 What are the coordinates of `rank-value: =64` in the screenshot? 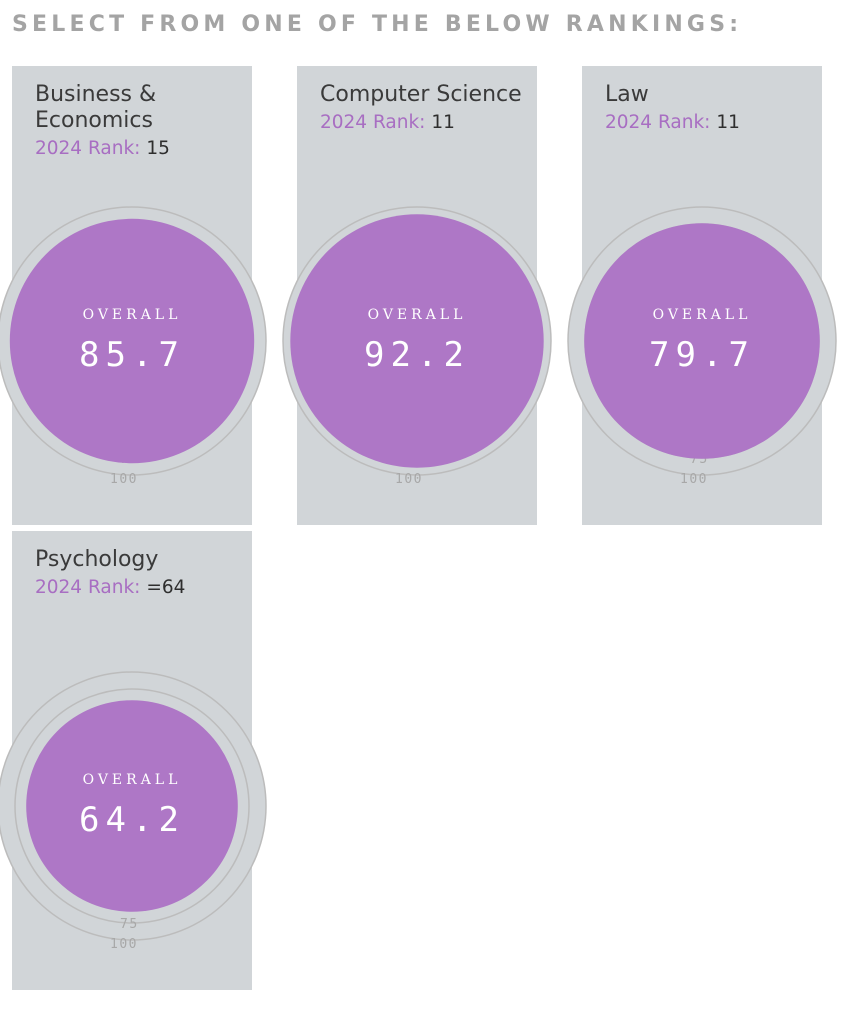 It's located at (166, 587).